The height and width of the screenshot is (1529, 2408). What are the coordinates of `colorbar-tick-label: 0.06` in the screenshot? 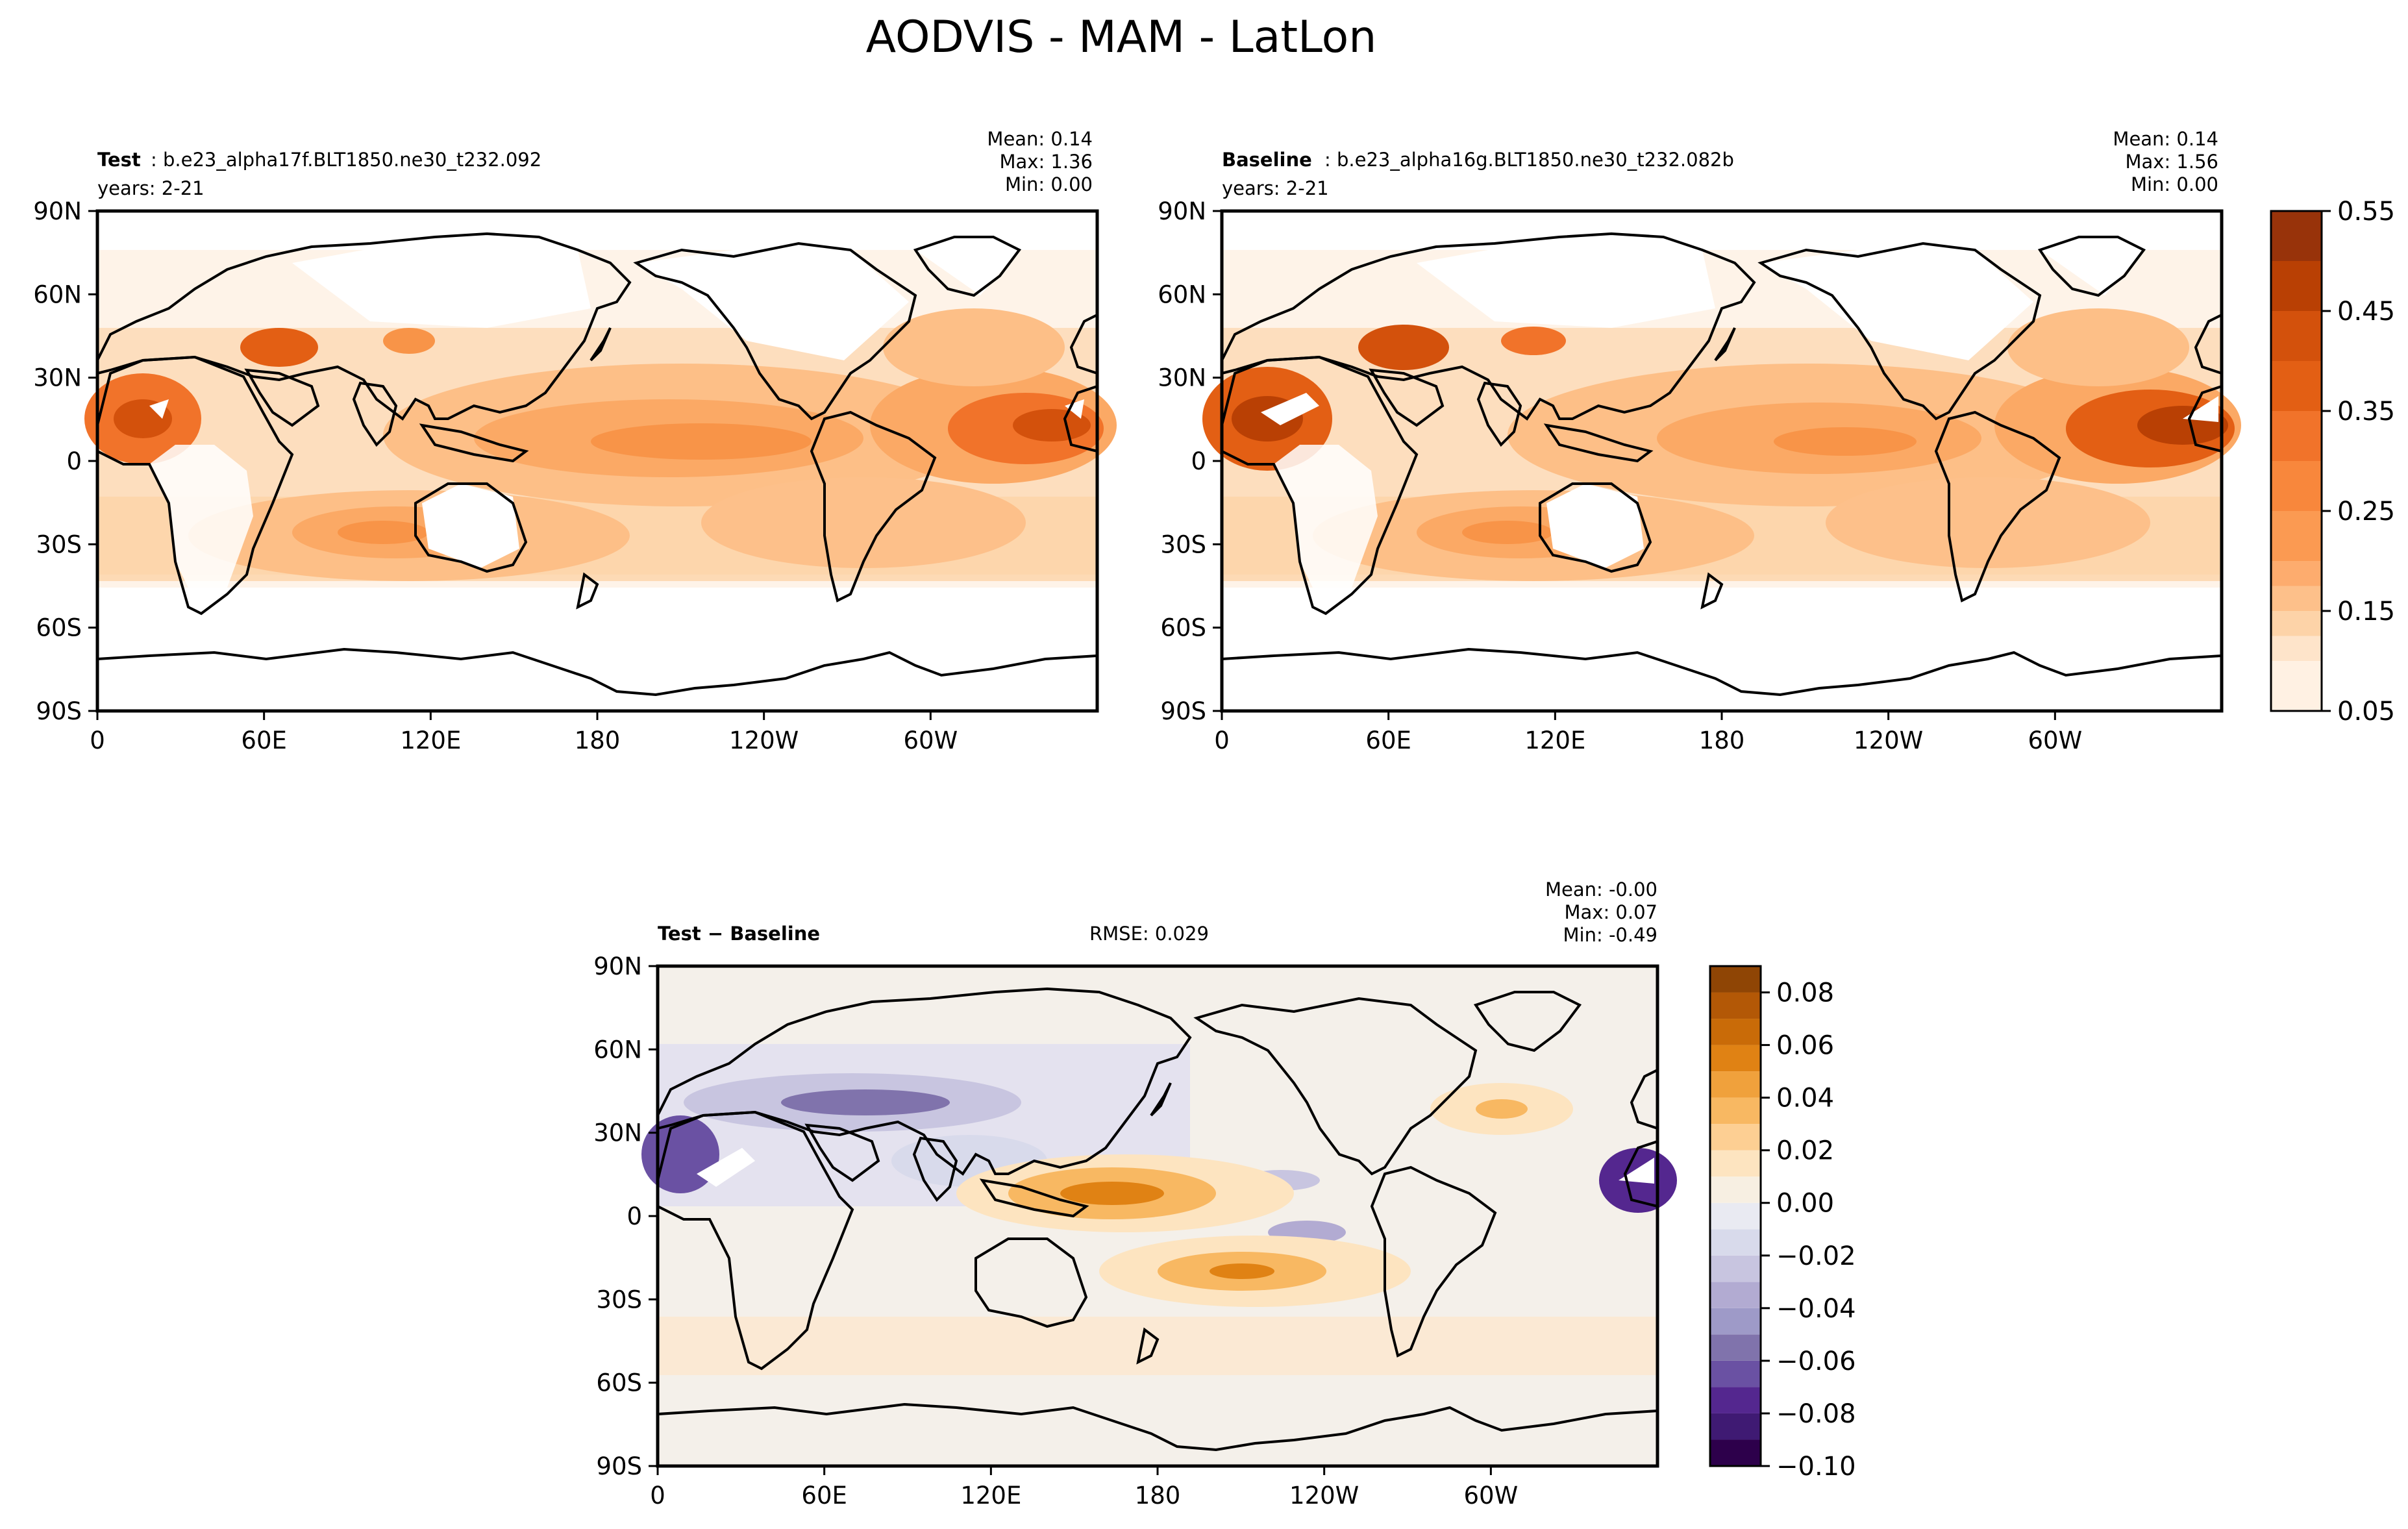 It's located at (1805, 1046).